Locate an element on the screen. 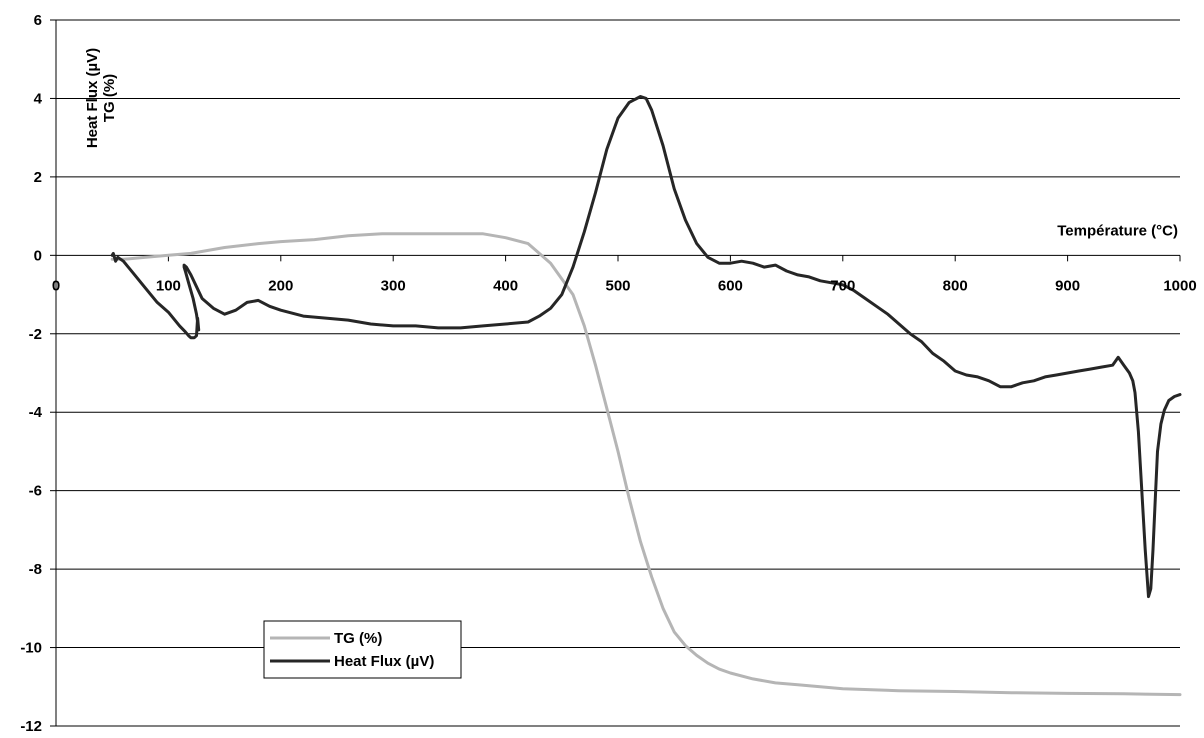 The image size is (1204, 738). x-tick-label-500: 500 is located at coordinates (617, 285).